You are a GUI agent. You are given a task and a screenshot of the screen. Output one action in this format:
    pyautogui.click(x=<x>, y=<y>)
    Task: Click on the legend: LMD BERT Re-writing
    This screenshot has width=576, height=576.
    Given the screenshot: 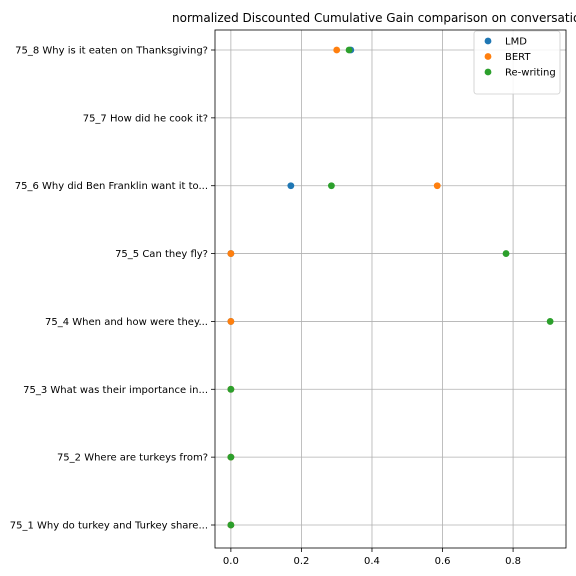 What is the action you would take?
    pyautogui.click(x=517, y=62)
    